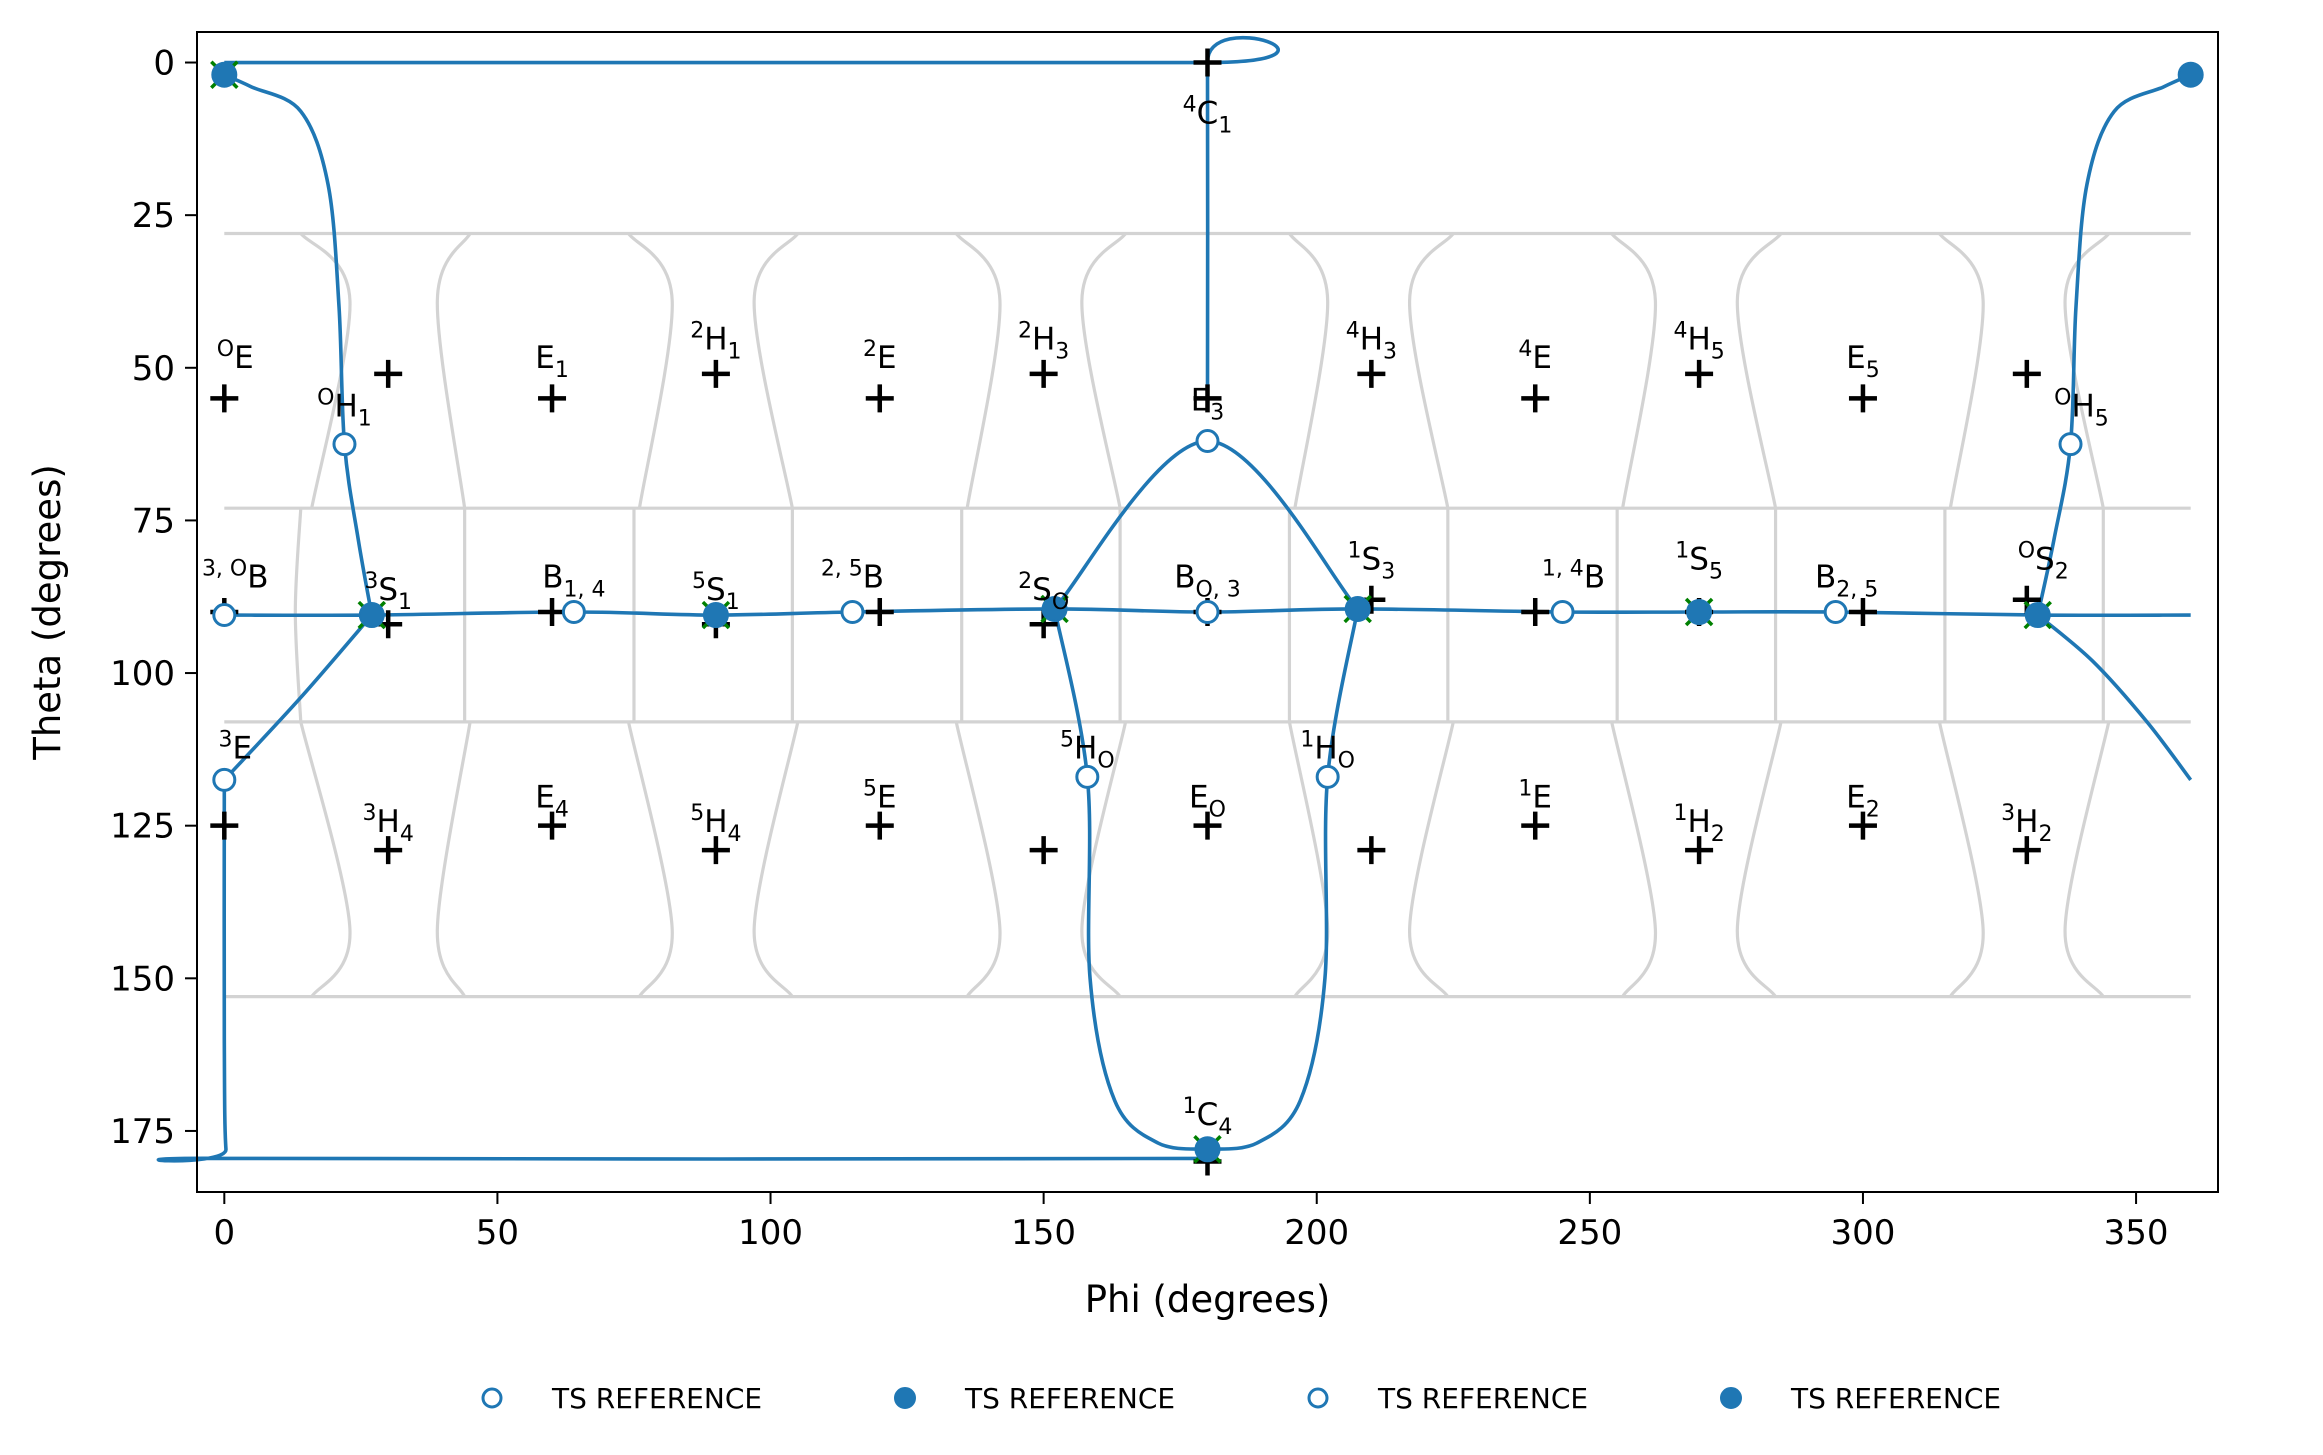 The height and width of the screenshot is (1455, 2323). I want to click on pucker-label-superscript: 2, 5, so click(842, 569).